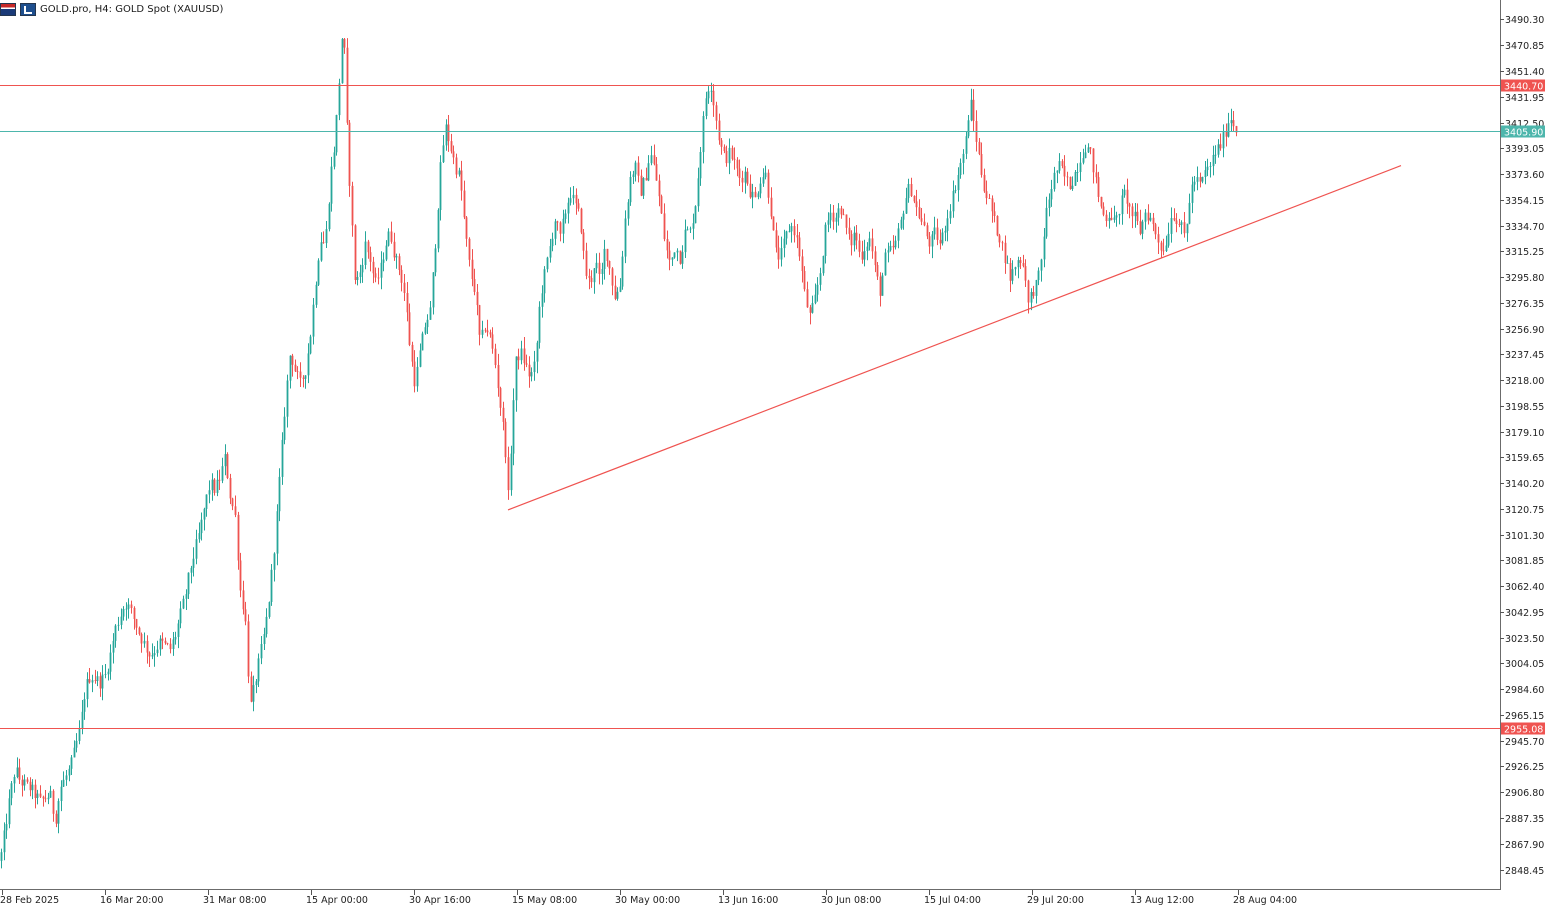 The width and height of the screenshot is (1547, 905). I want to click on price-tick-label: 3451.40, so click(1524, 72).